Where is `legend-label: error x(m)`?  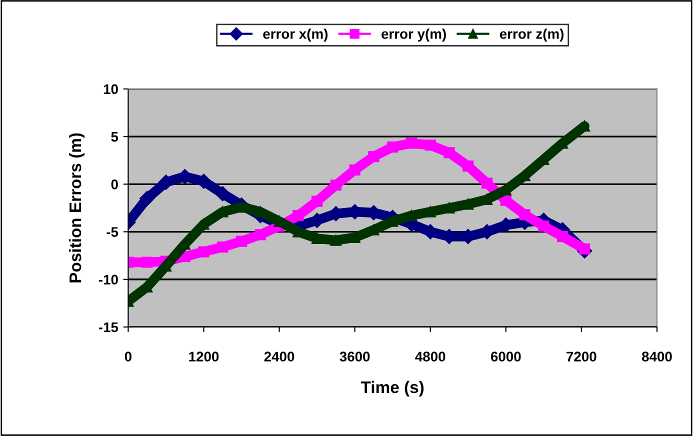
legend-label: error x(m) is located at coordinates (295, 35).